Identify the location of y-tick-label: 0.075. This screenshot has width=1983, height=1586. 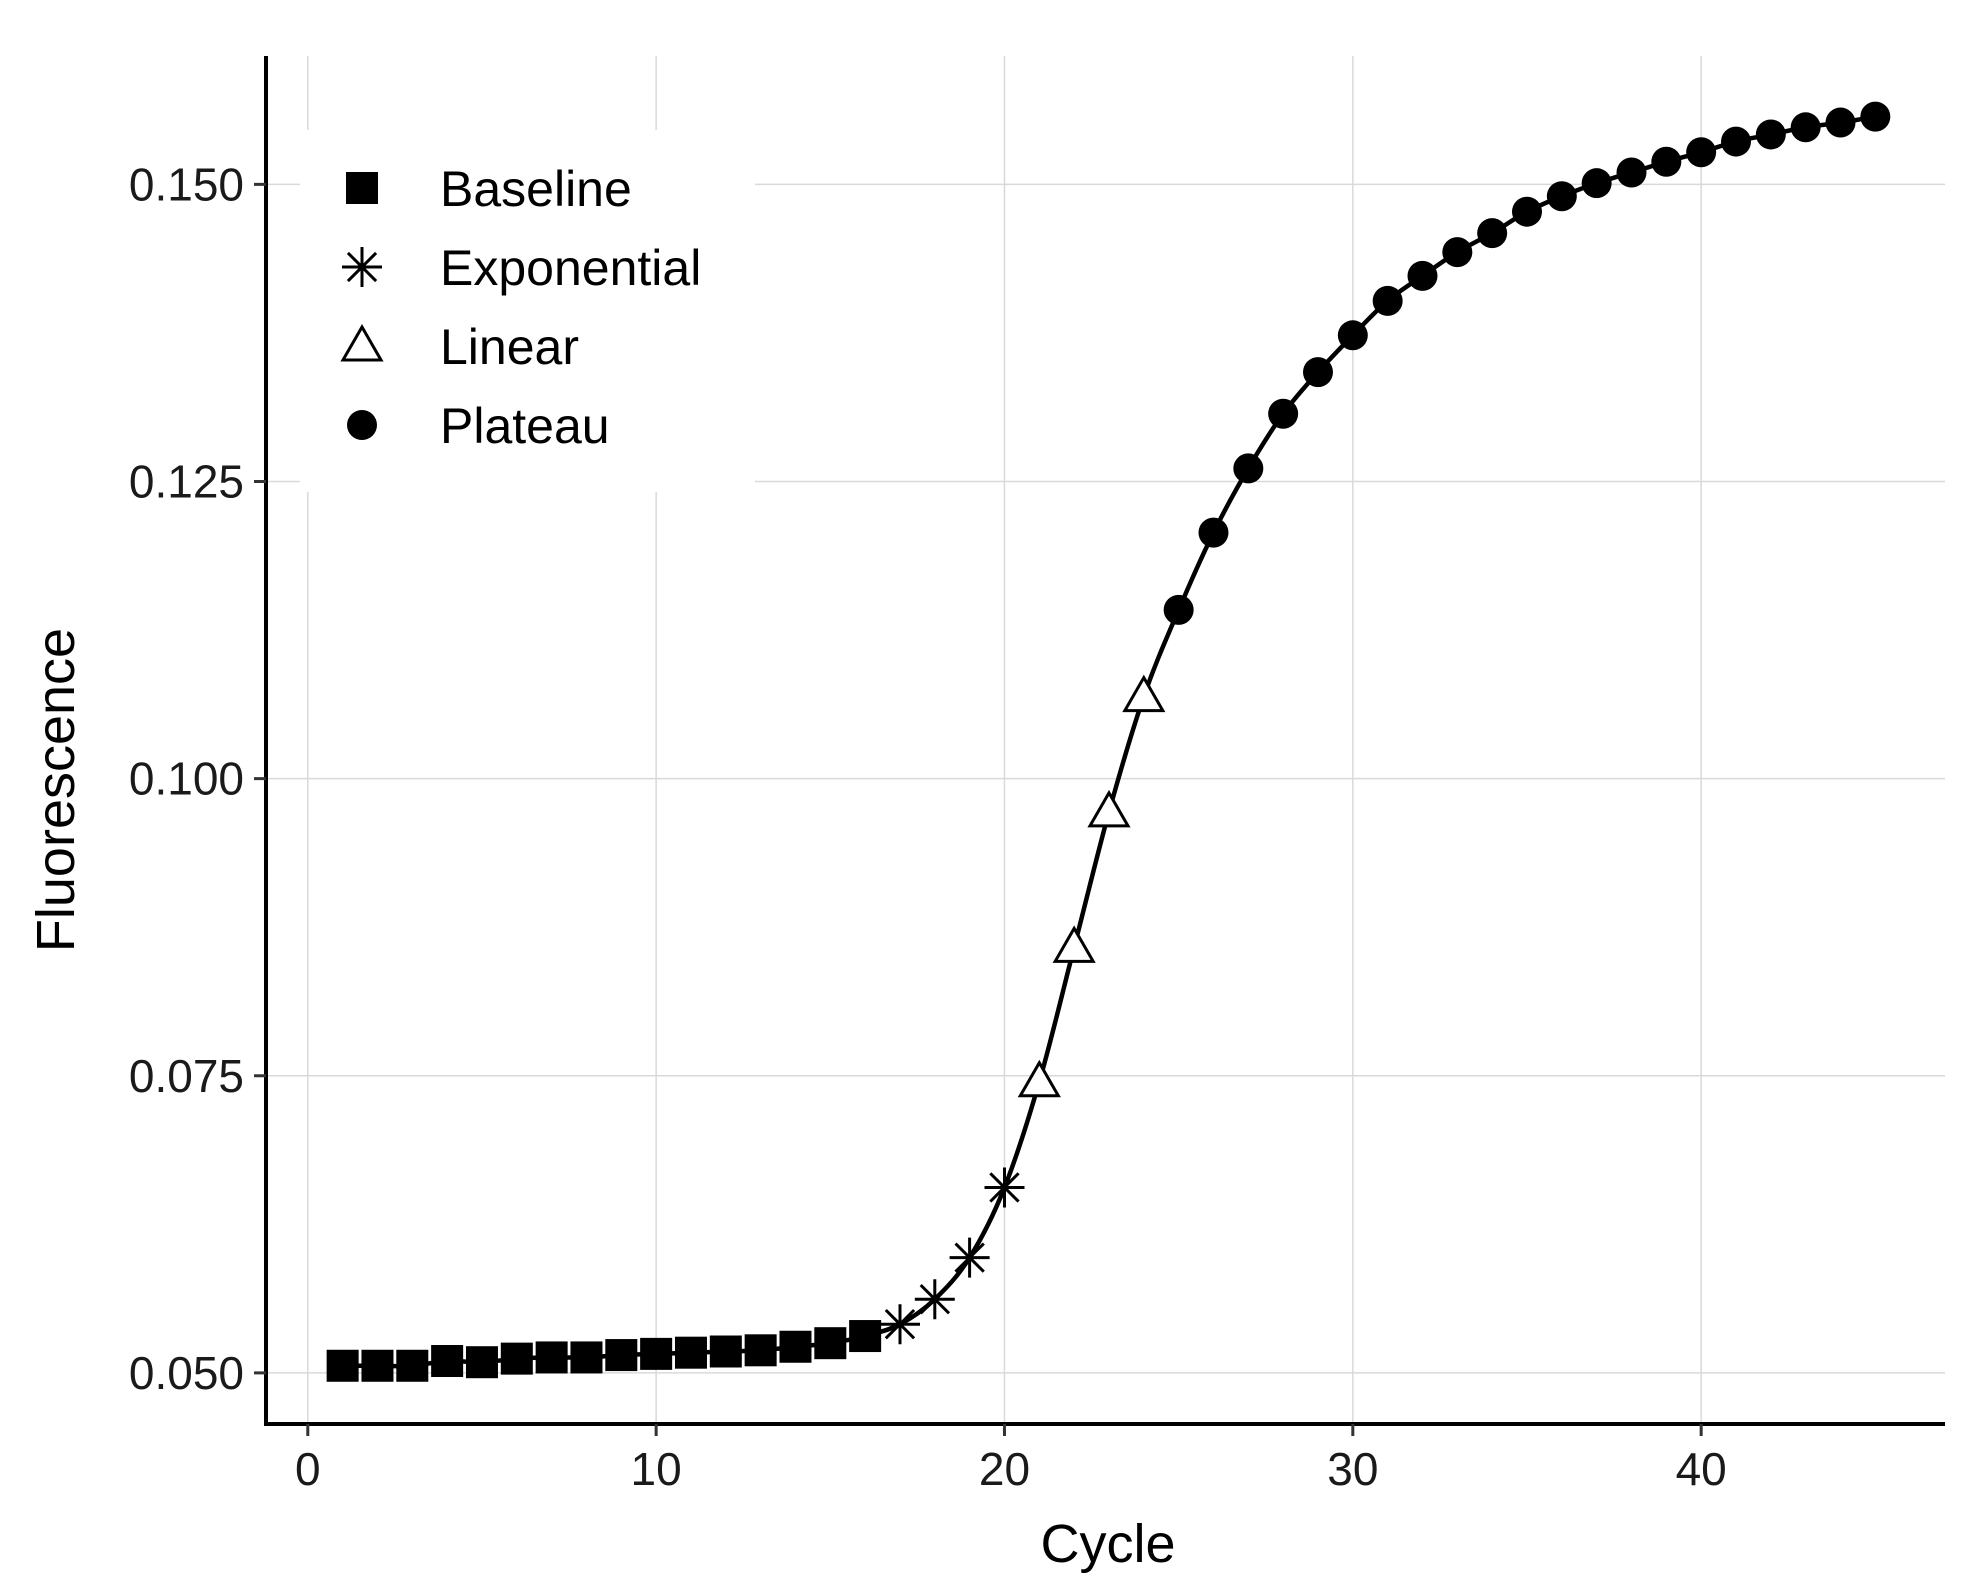
(186, 1076).